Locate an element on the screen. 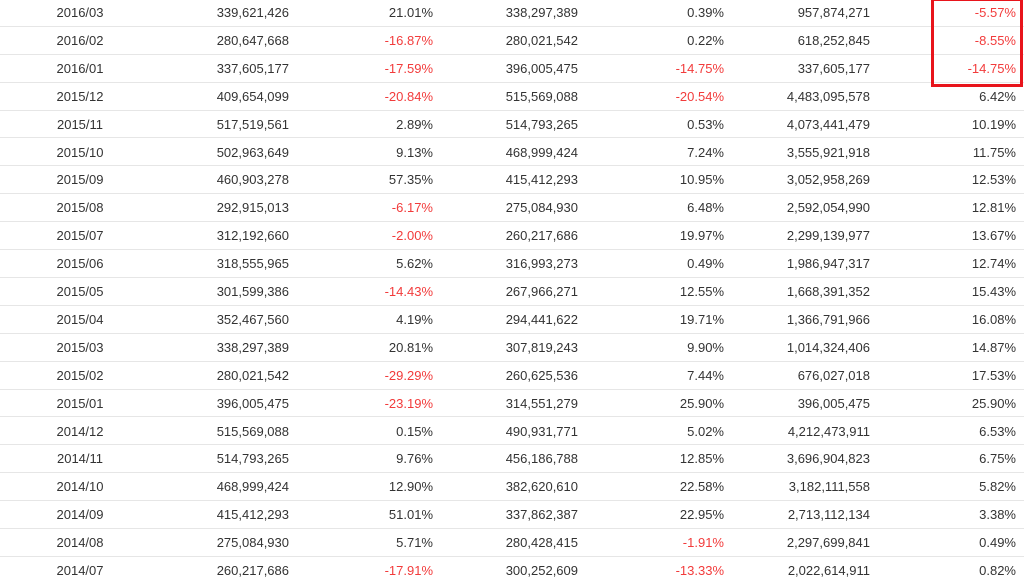 Image resolution: width=1024 pixels, height=584 pixels. percent-cell: 3.38% is located at coordinates (997, 515).